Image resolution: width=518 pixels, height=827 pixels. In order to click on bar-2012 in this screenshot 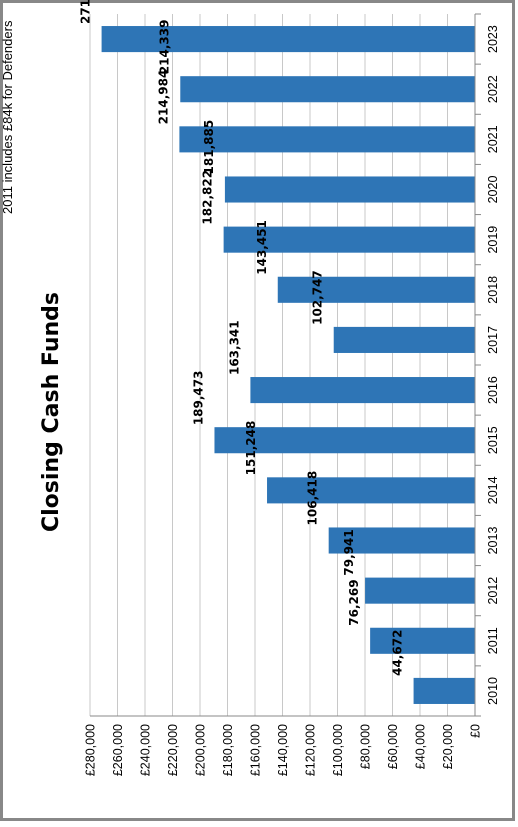, I will do `click(420, 590)`.